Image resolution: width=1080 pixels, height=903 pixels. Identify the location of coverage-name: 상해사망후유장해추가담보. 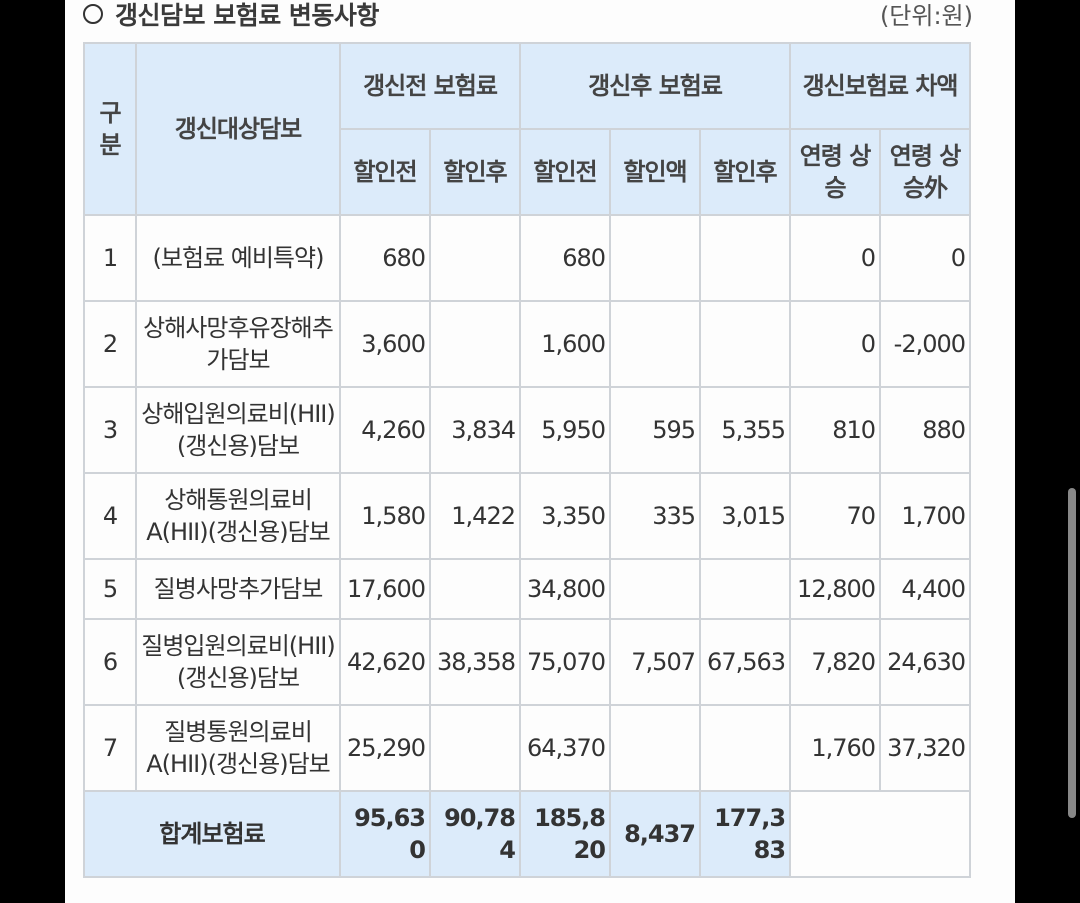
(238, 344).